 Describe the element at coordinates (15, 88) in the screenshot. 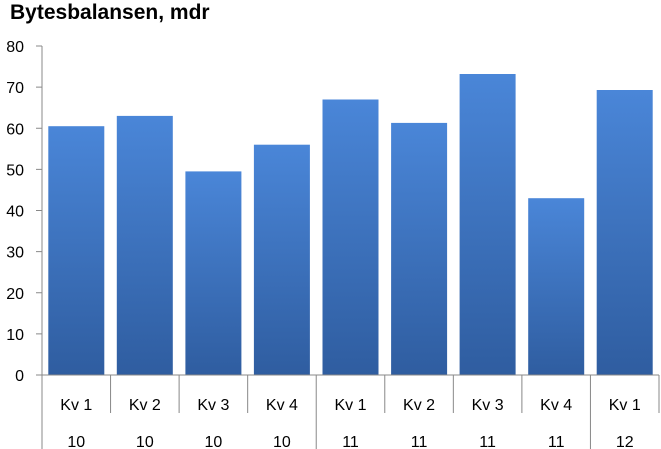

I see `y-tick-label: 70` at that location.